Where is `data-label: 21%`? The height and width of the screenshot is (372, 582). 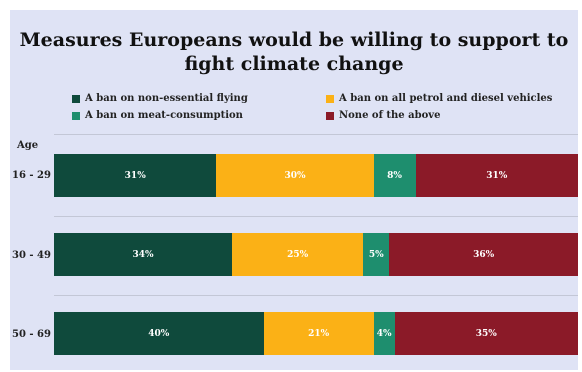 data-label: 21% is located at coordinates (319, 333).